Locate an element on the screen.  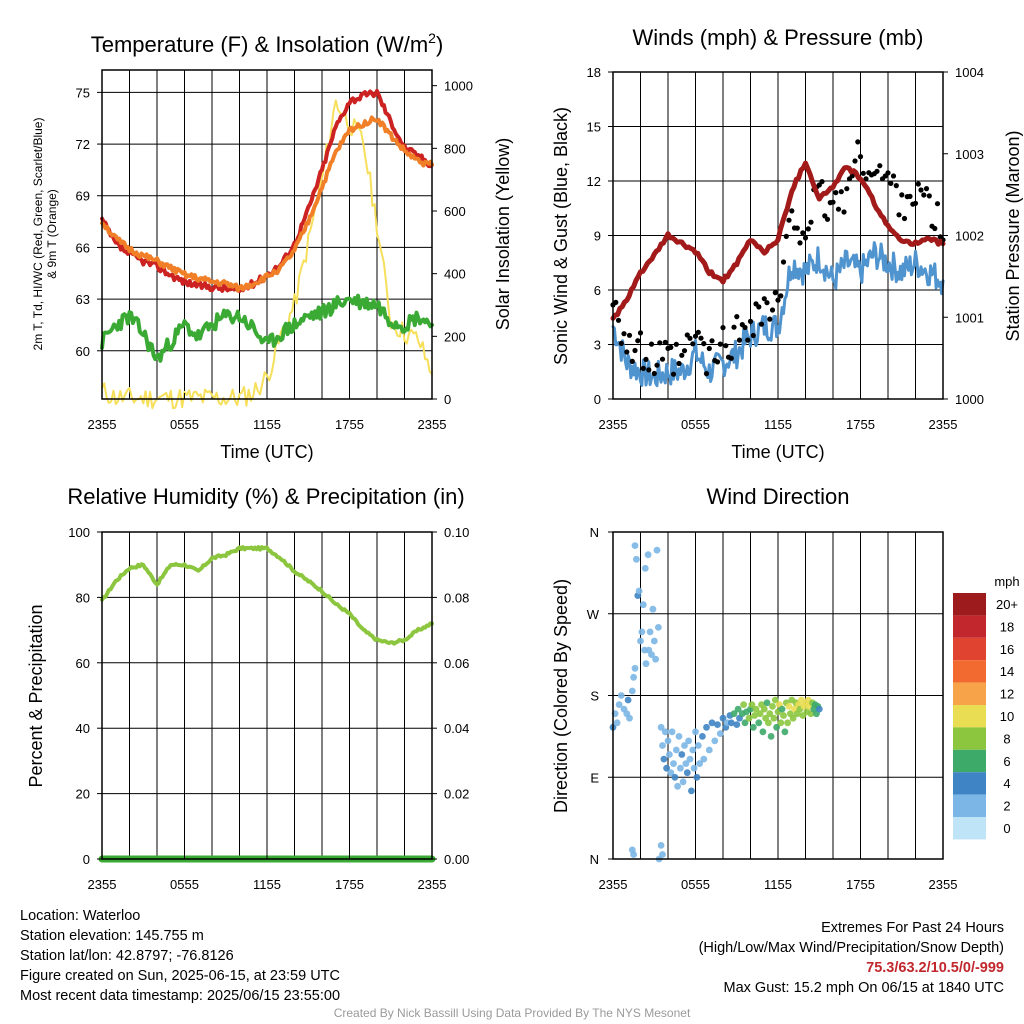
direction-tick-label: S is located at coordinates (594, 696).